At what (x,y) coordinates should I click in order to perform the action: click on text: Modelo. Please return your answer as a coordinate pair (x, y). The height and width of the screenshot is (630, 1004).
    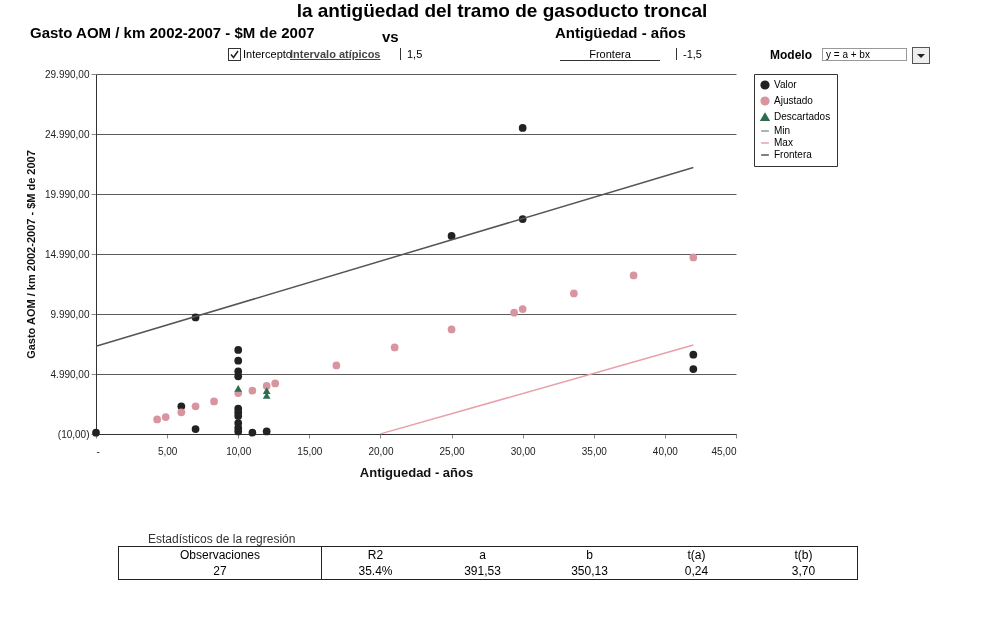
    Looking at the image, I should click on (791, 55).